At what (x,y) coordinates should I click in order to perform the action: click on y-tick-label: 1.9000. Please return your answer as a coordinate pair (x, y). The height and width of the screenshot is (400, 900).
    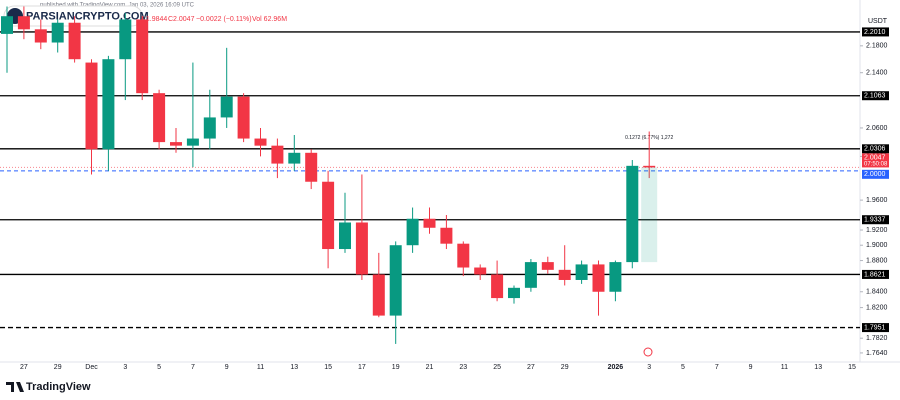
    Looking at the image, I should click on (877, 245).